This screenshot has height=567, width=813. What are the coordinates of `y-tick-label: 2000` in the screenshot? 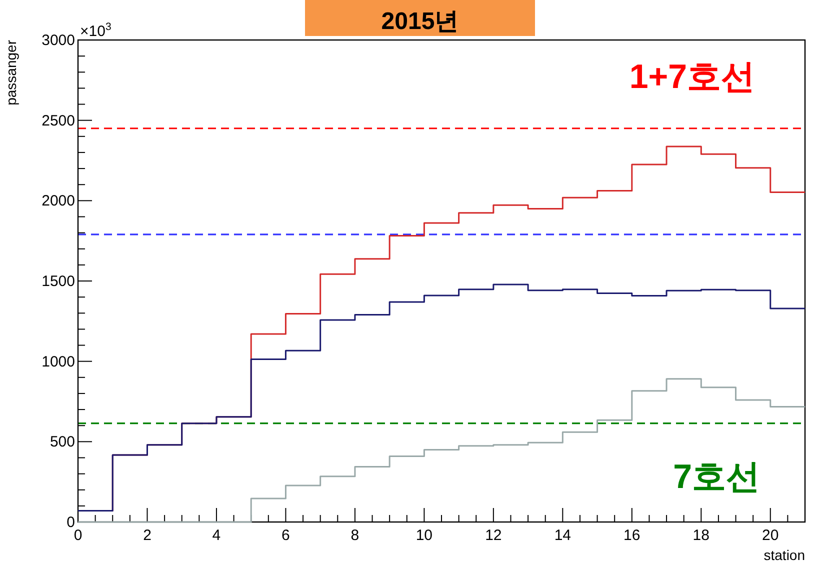 It's located at (58, 201).